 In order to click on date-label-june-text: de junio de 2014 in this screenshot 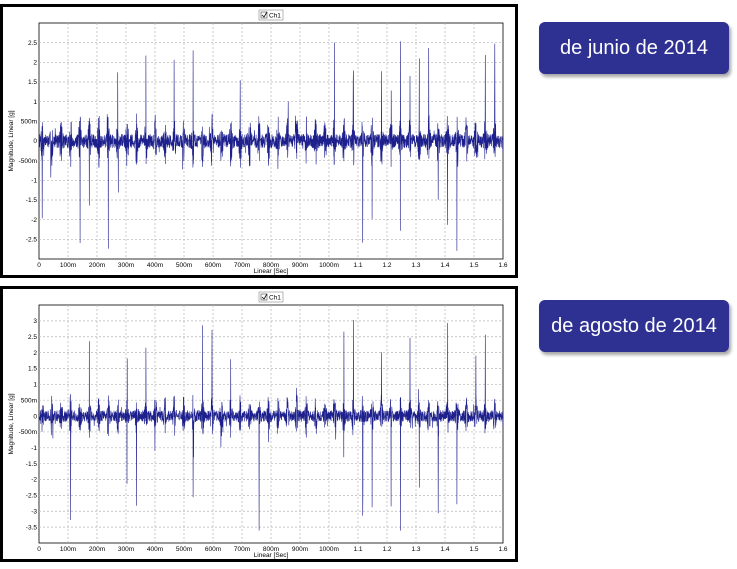, I will do `click(634, 48)`.